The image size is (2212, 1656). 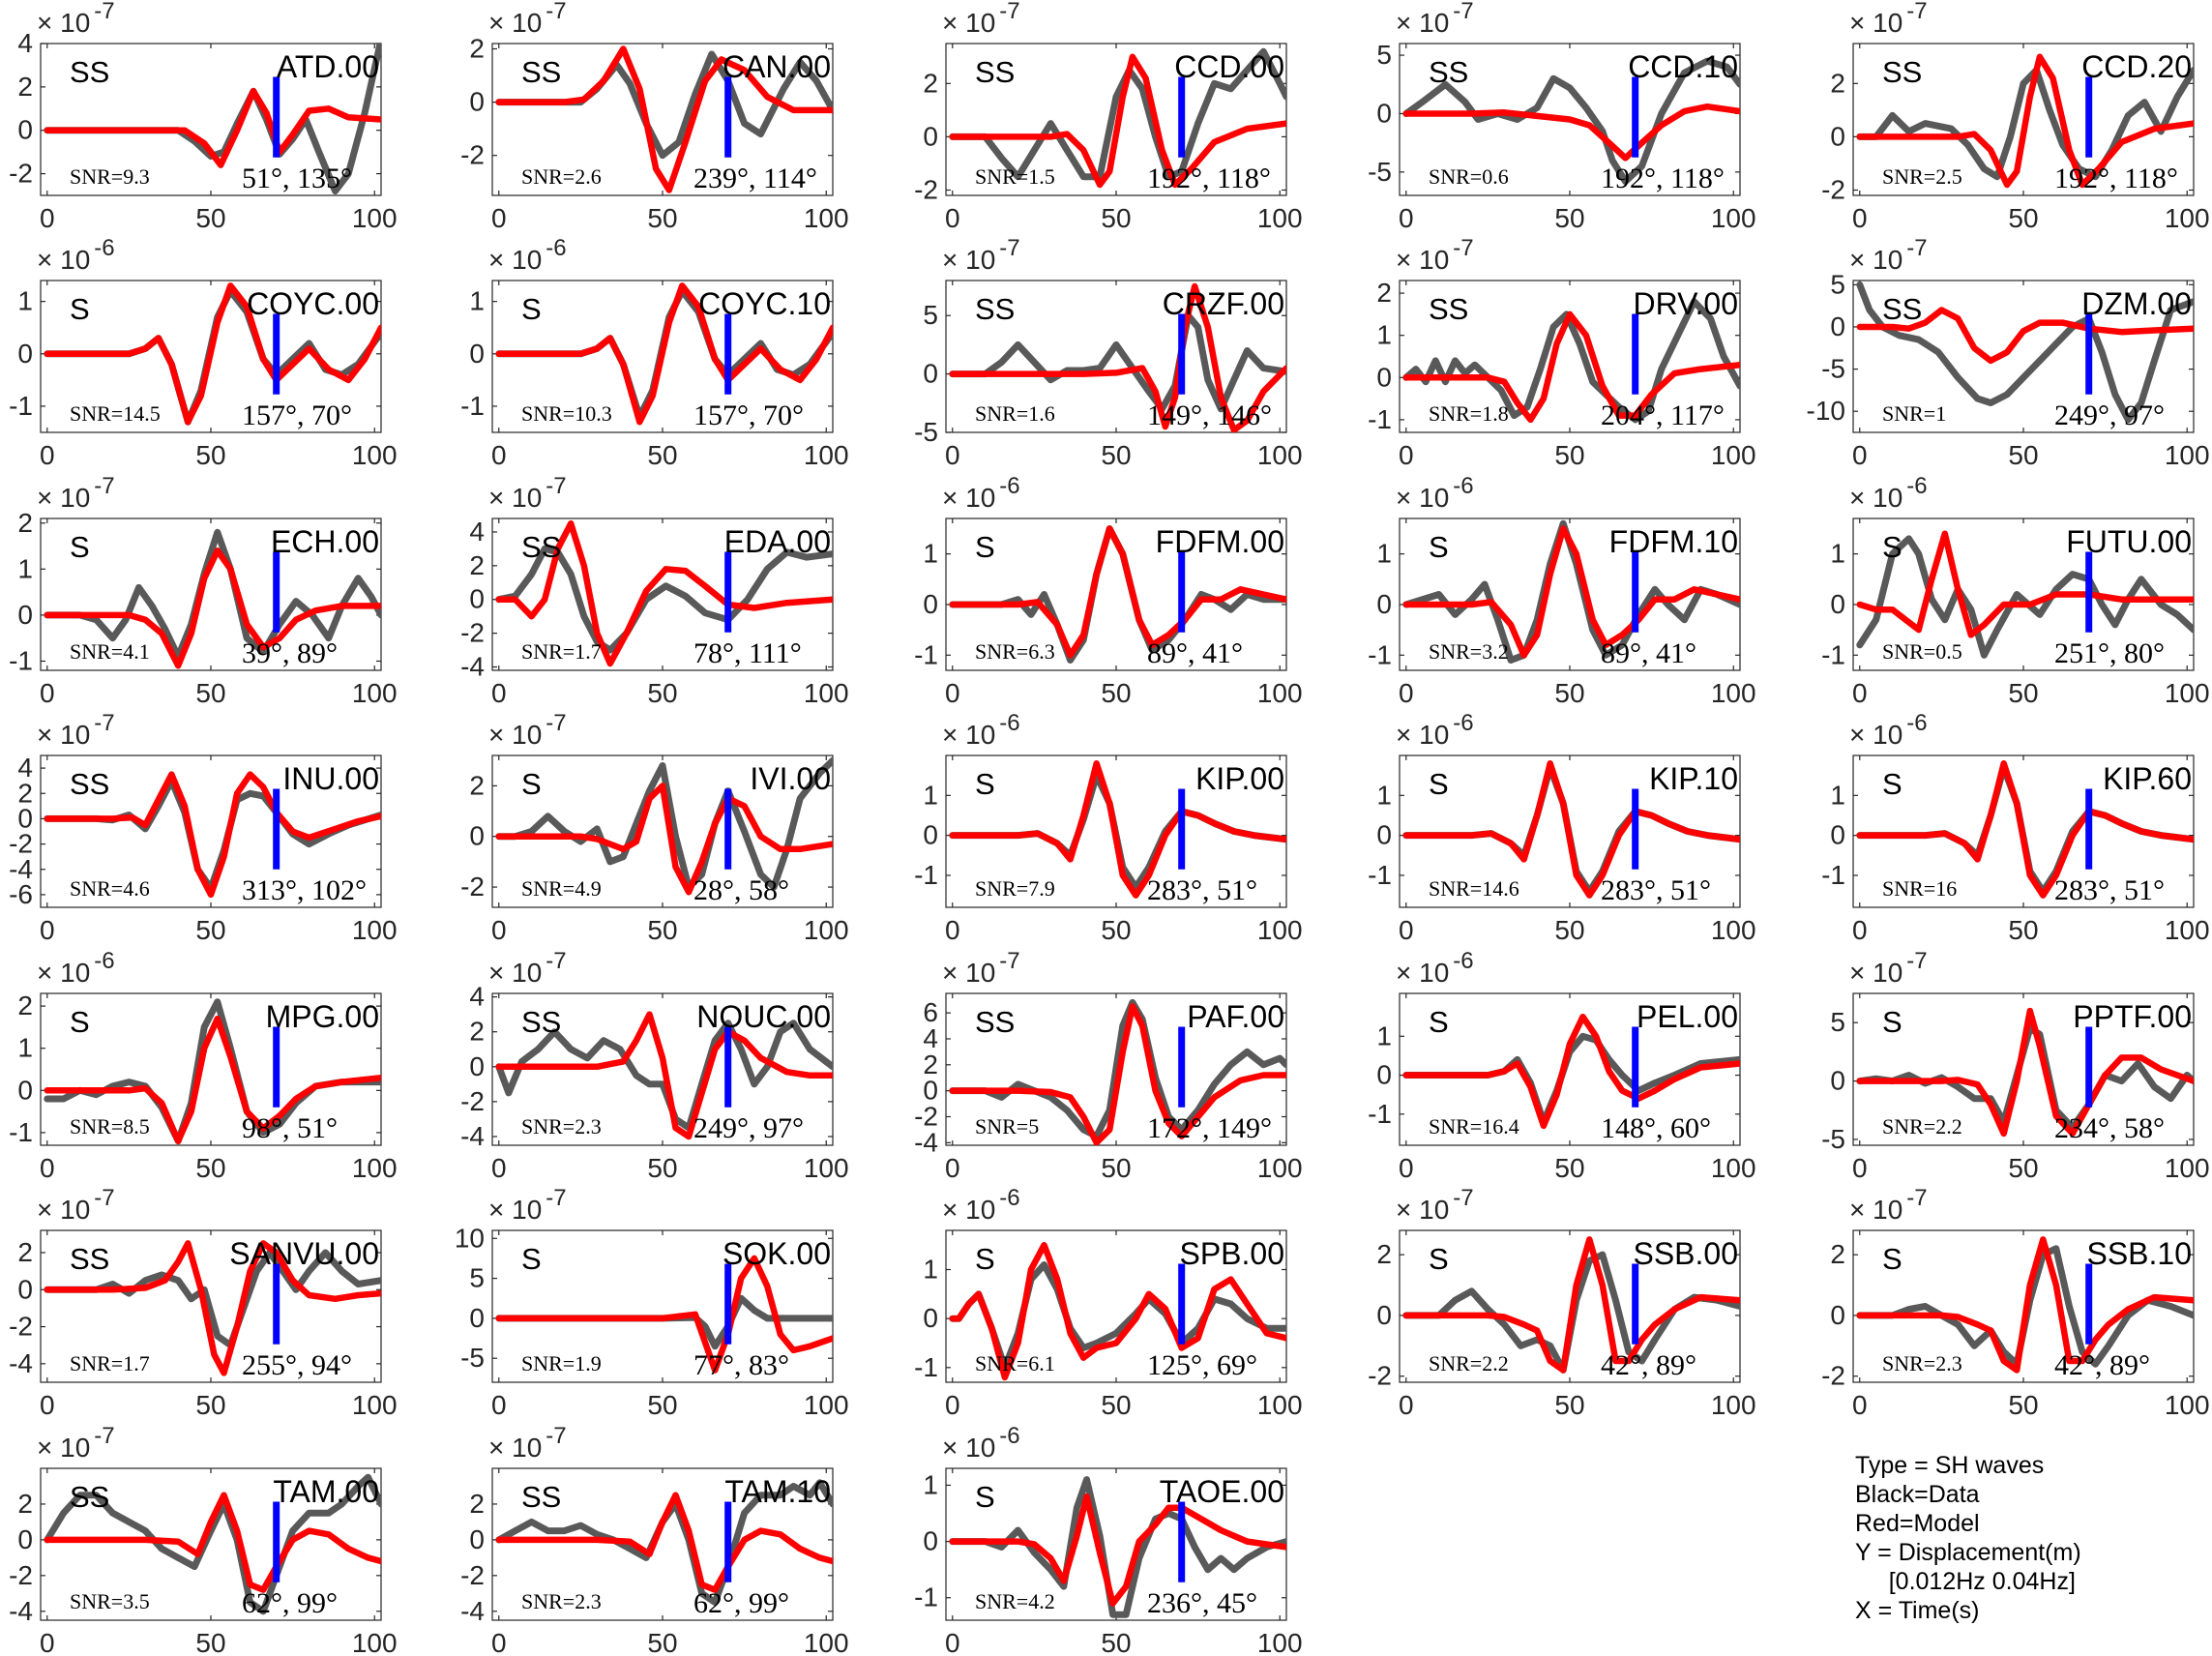 I want to click on y-tick-label: -5, so click(x=1833, y=369).